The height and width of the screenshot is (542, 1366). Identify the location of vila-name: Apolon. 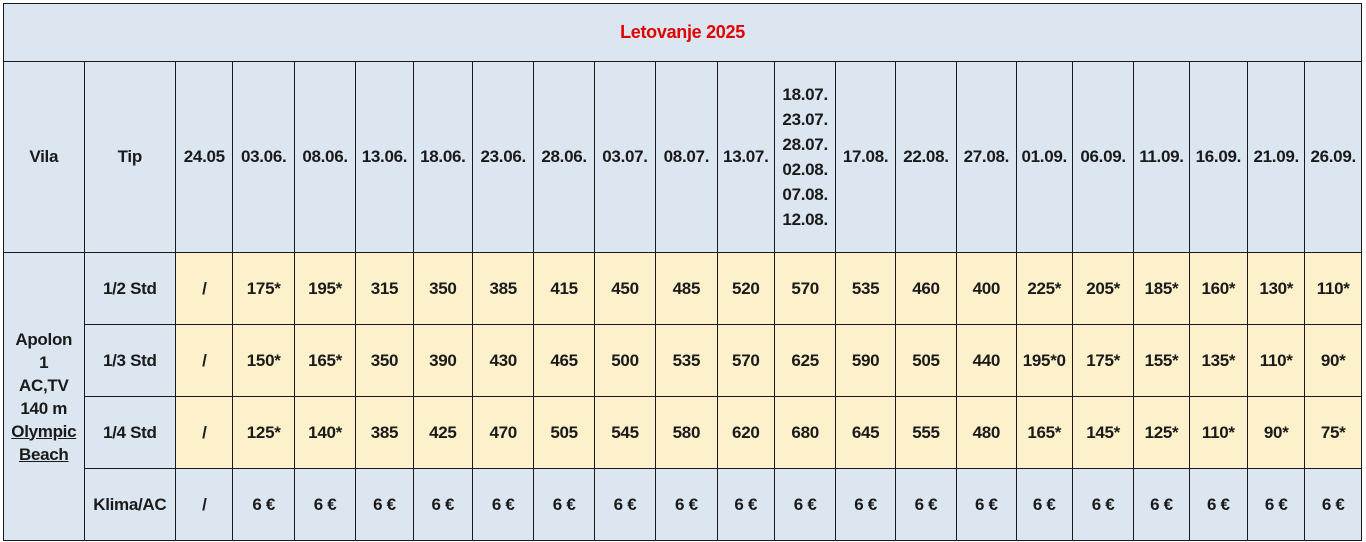
(44, 339).